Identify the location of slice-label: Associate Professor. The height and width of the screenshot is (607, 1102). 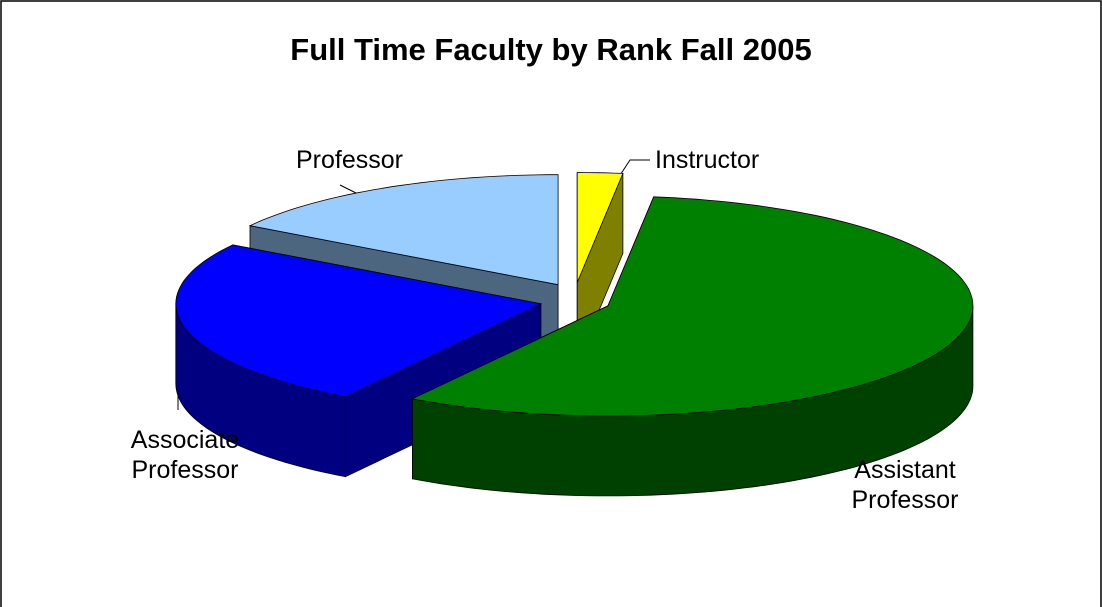
(185, 455).